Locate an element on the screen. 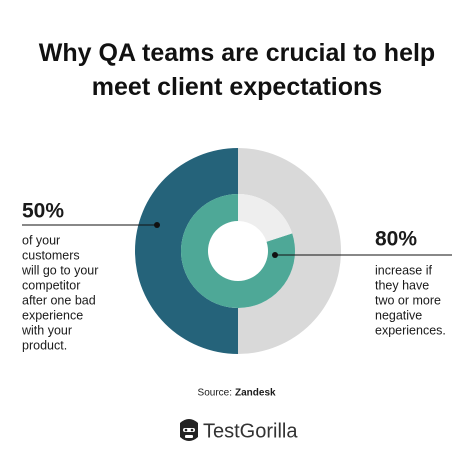  note-line: experiences. is located at coordinates (410, 330).